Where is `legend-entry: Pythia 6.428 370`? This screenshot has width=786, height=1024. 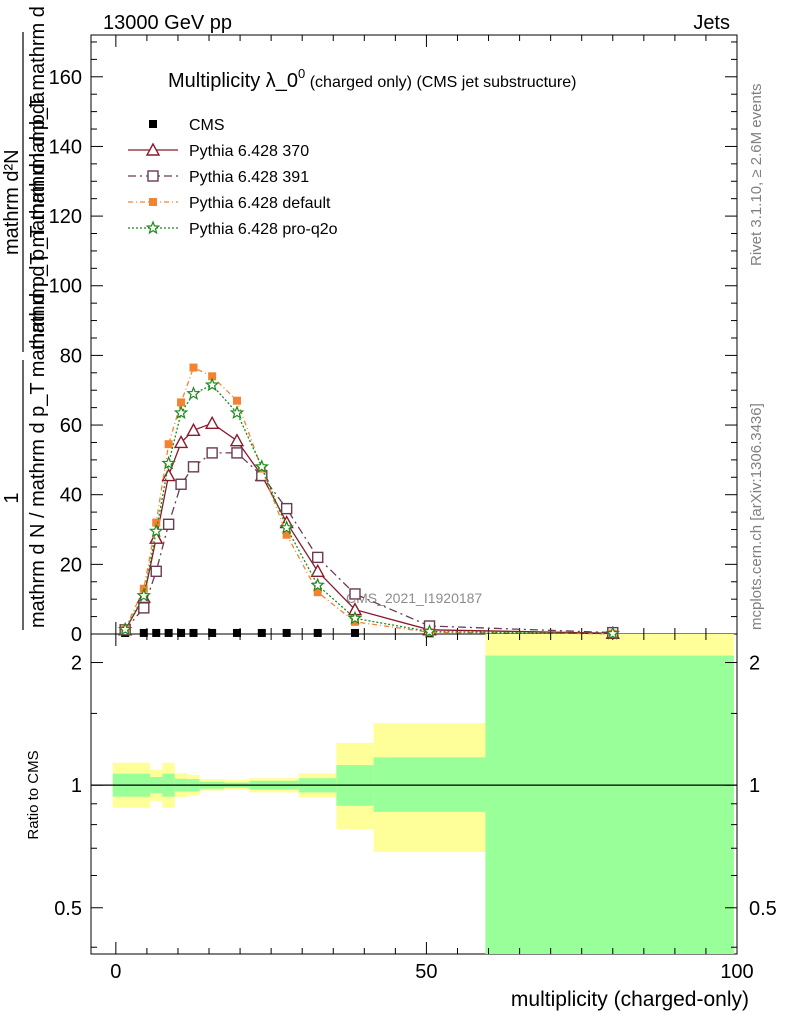
legend-entry: Pythia 6.428 370 is located at coordinates (218, 151).